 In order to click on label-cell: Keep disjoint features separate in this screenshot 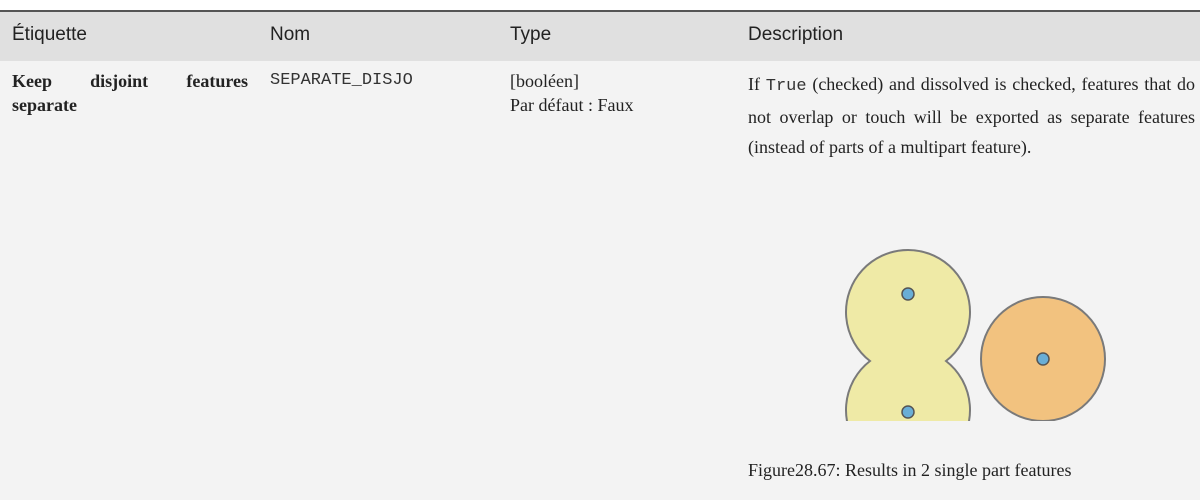, I will do `click(130, 93)`.